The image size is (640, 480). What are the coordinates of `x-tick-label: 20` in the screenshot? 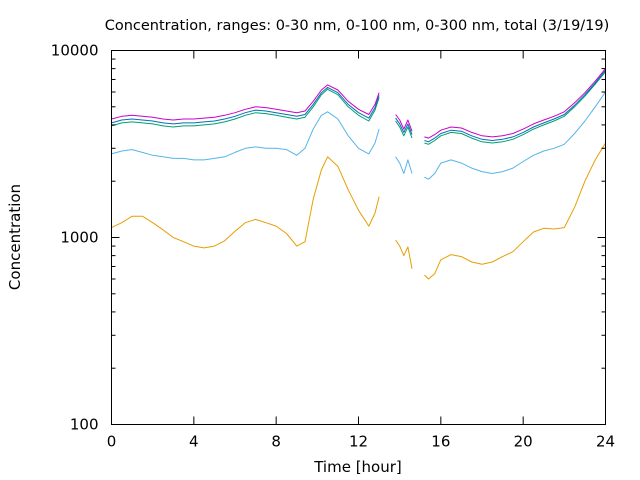 It's located at (523, 442).